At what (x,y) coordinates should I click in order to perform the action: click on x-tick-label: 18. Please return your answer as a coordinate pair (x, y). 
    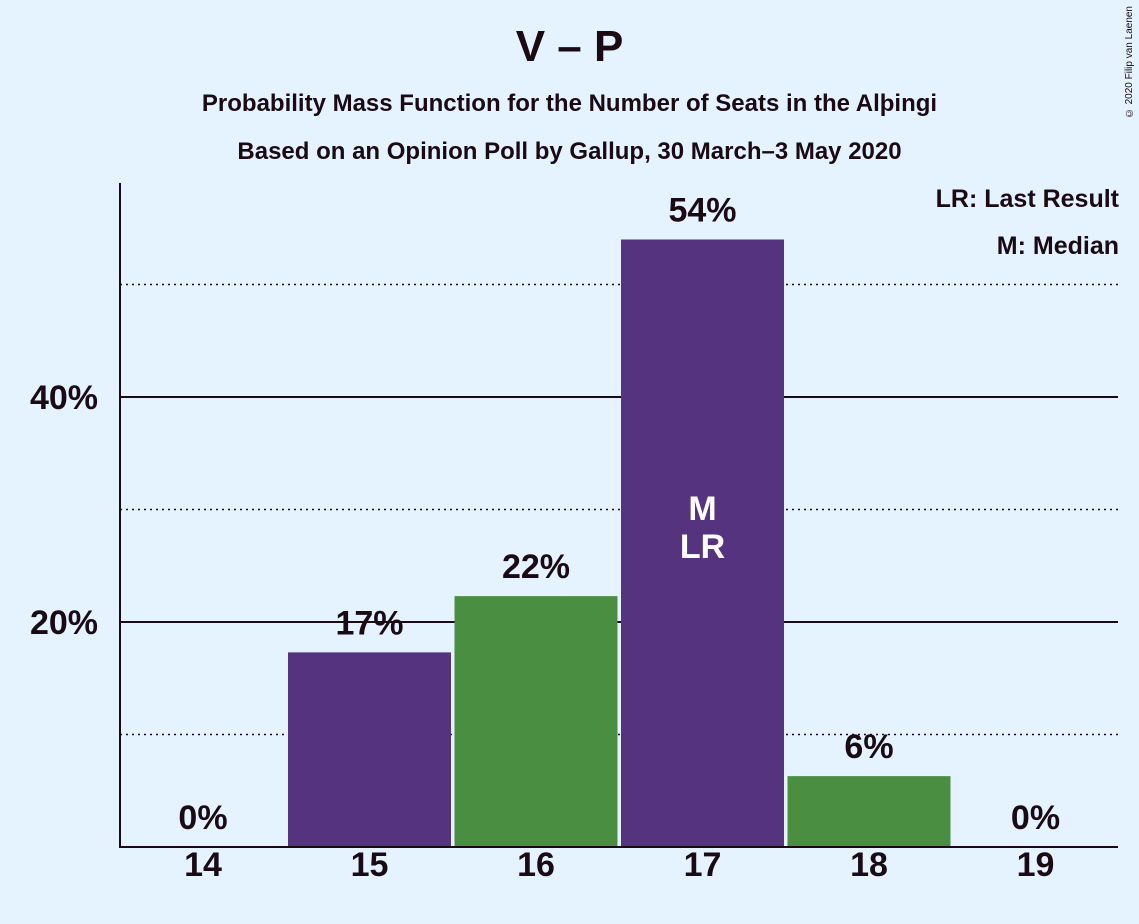
    Looking at the image, I should click on (869, 865).